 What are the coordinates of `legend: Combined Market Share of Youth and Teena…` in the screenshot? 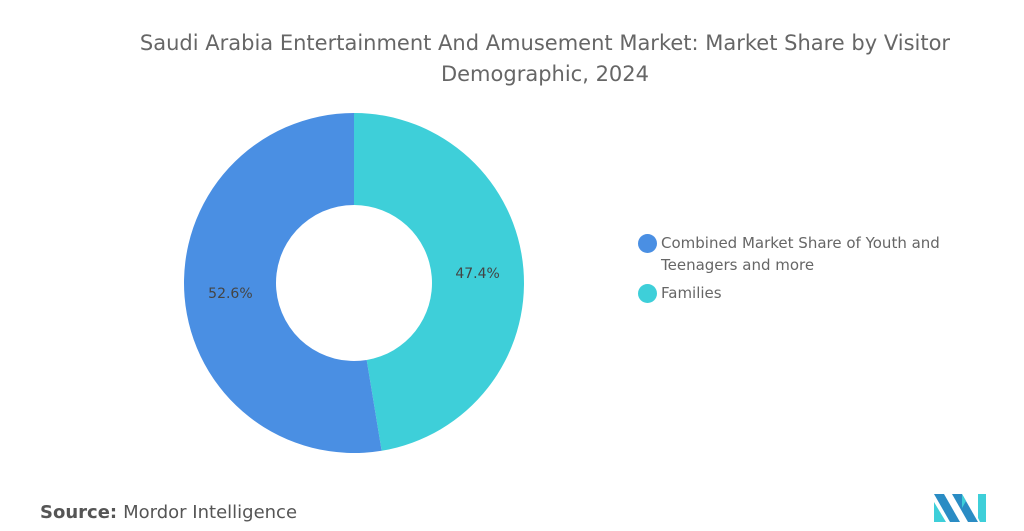 It's located at (808, 271).